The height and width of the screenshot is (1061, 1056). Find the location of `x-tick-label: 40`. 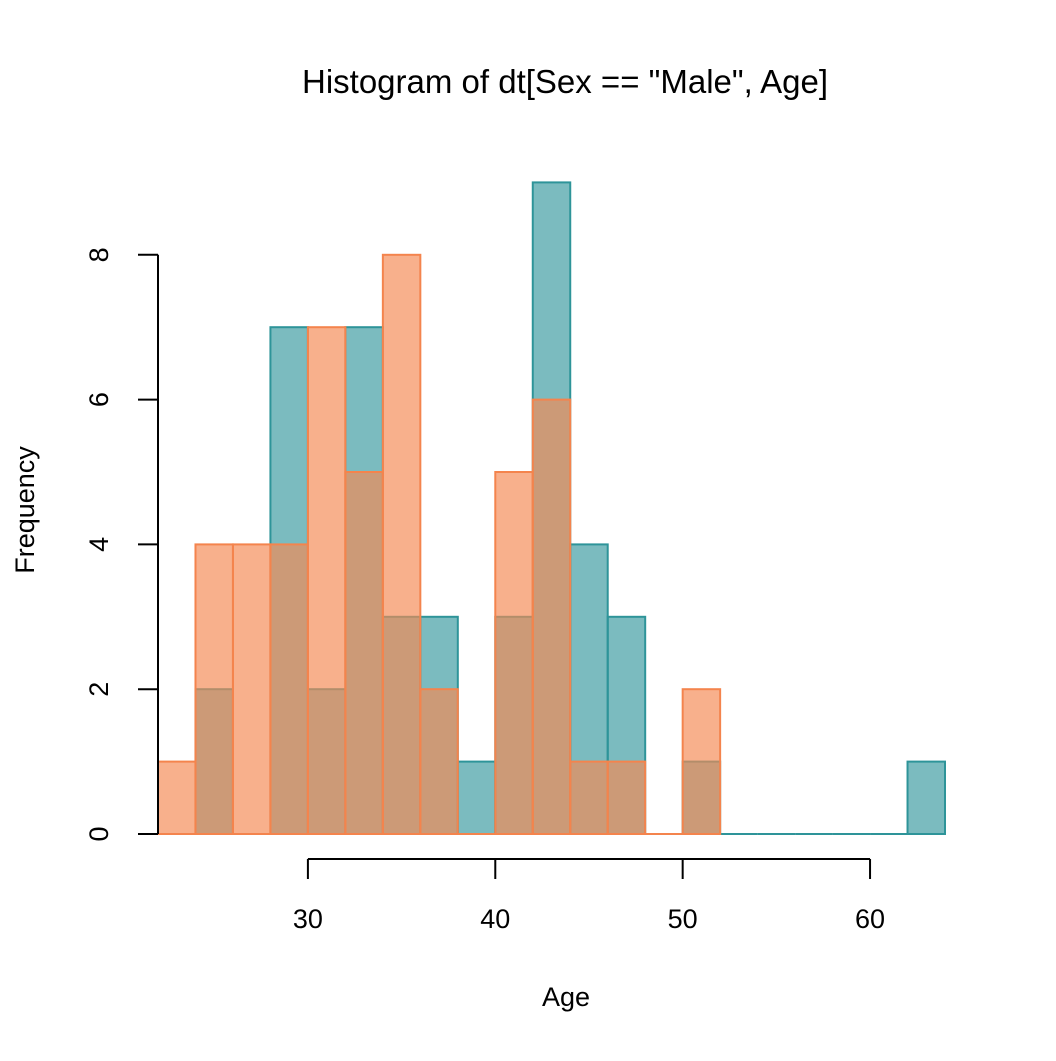

x-tick-label: 40 is located at coordinates (495, 919).